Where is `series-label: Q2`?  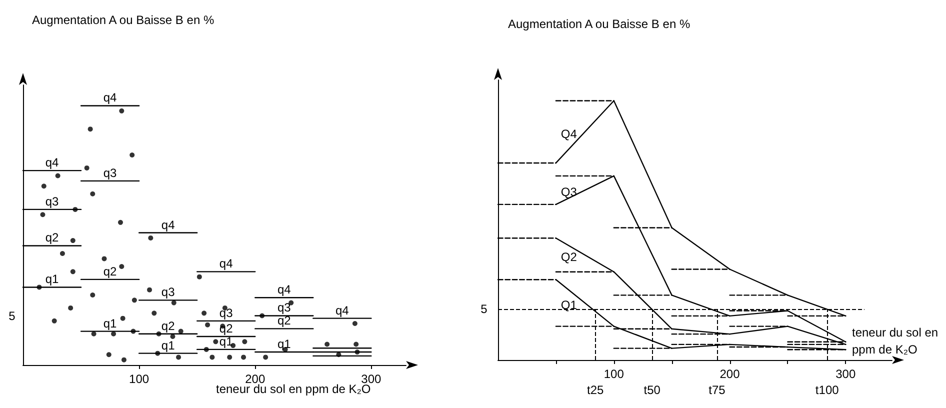
series-label: Q2 is located at coordinates (569, 257).